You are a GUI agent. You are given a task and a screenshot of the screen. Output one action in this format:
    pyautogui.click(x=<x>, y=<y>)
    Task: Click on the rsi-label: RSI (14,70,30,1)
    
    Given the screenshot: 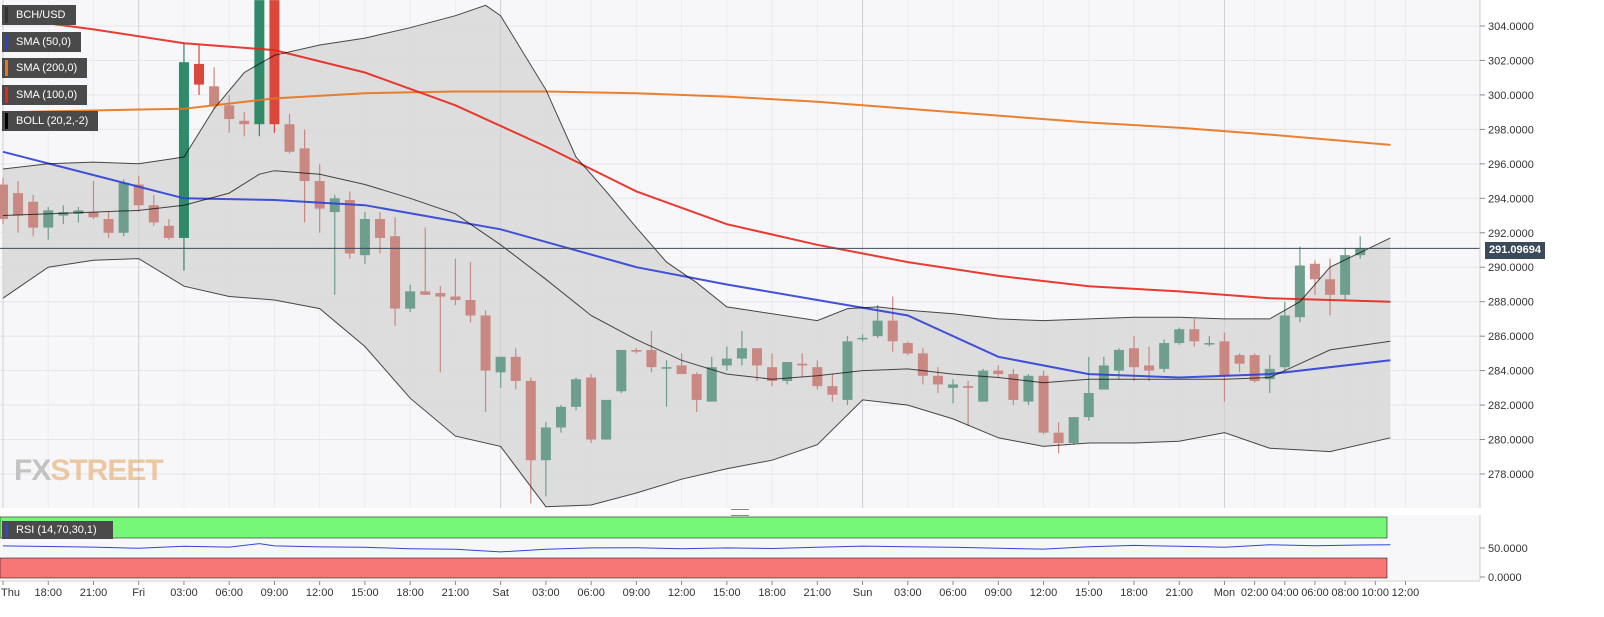 What is the action you would take?
    pyautogui.click(x=56, y=530)
    